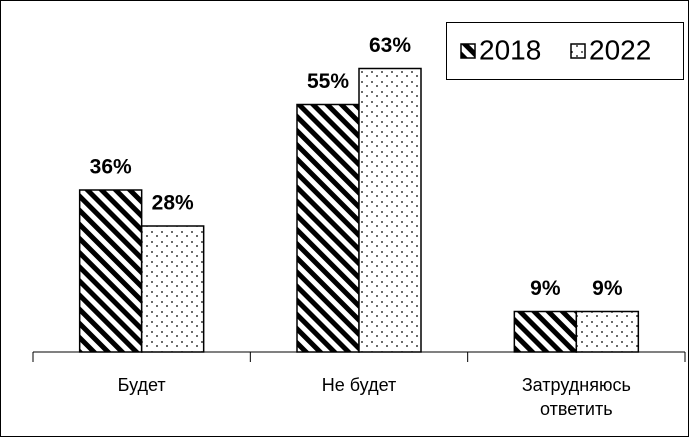 The height and width of the screenshot is (437, 689). Describe the element at coordinates (565, 51) in the screenshot. I see `legend-box` at that location.